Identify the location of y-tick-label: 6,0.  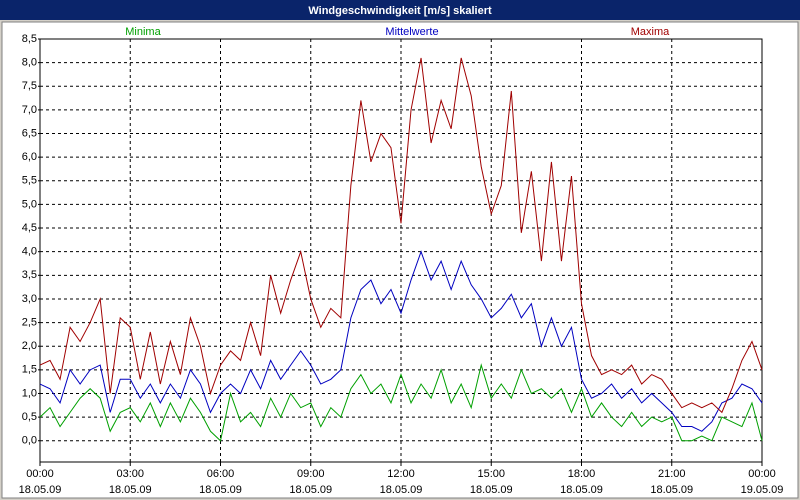
(29, 157).